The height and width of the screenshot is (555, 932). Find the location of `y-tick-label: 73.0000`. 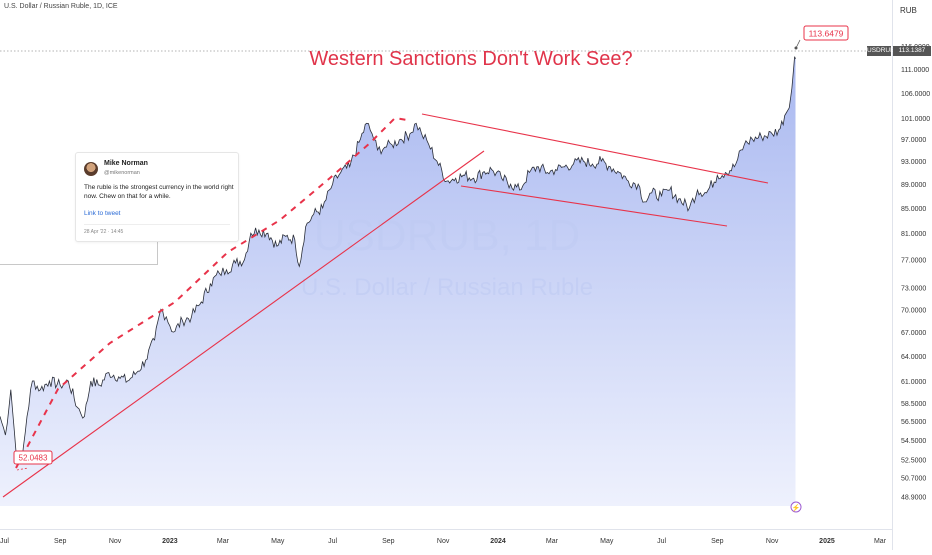

y-tick-label: 73.0000 is located at coordinates (913, 288).